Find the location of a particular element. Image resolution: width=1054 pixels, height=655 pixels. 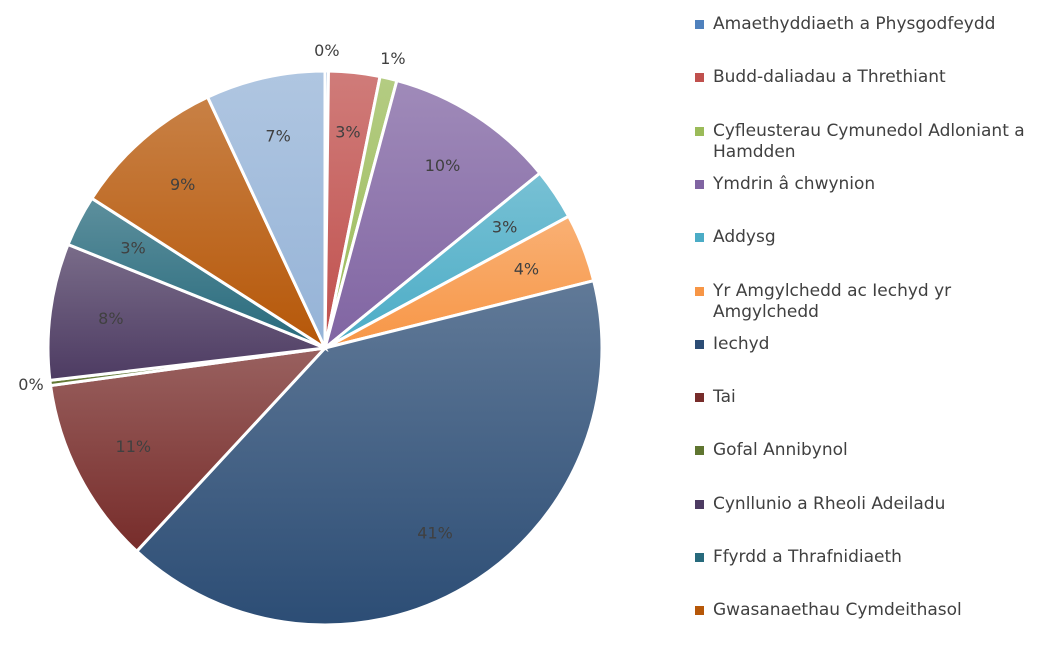

data-label: 11% is located at coordinates (134, 446).